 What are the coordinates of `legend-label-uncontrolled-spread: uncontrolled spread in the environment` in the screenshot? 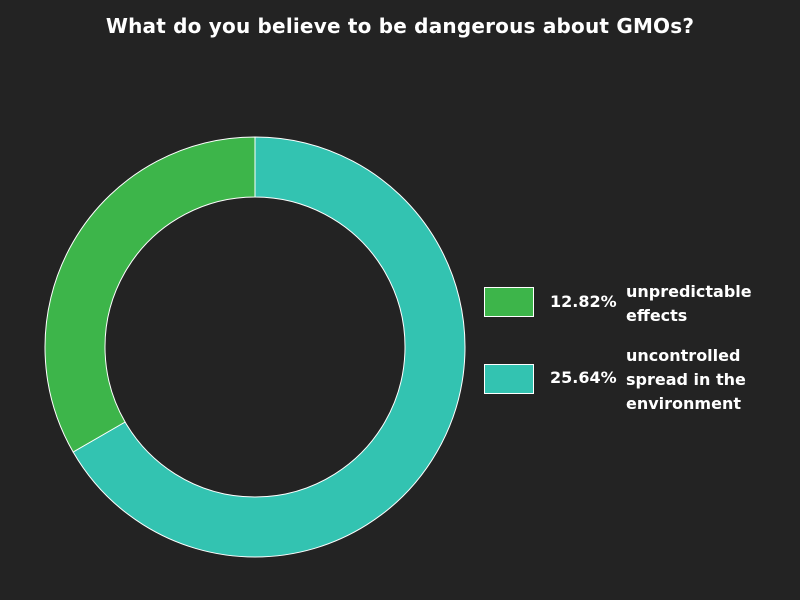 It's located at (686, 379).